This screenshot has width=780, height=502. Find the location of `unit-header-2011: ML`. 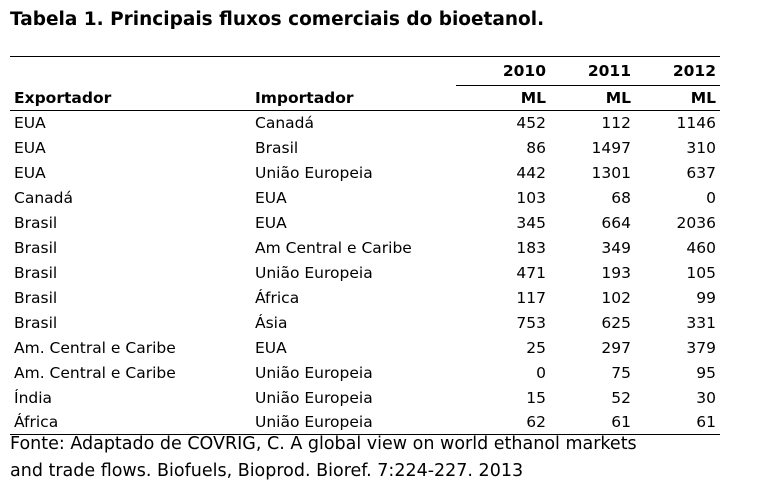

unit-header-2011: ML is located at coordinates (592, 98).